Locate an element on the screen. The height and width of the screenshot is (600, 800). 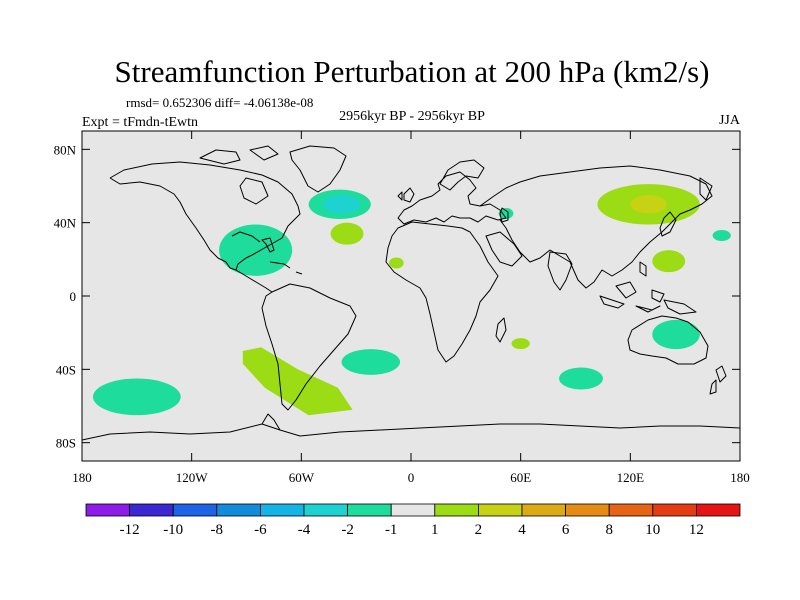
anomaly-madagascar is located at coordinates (520, 344).